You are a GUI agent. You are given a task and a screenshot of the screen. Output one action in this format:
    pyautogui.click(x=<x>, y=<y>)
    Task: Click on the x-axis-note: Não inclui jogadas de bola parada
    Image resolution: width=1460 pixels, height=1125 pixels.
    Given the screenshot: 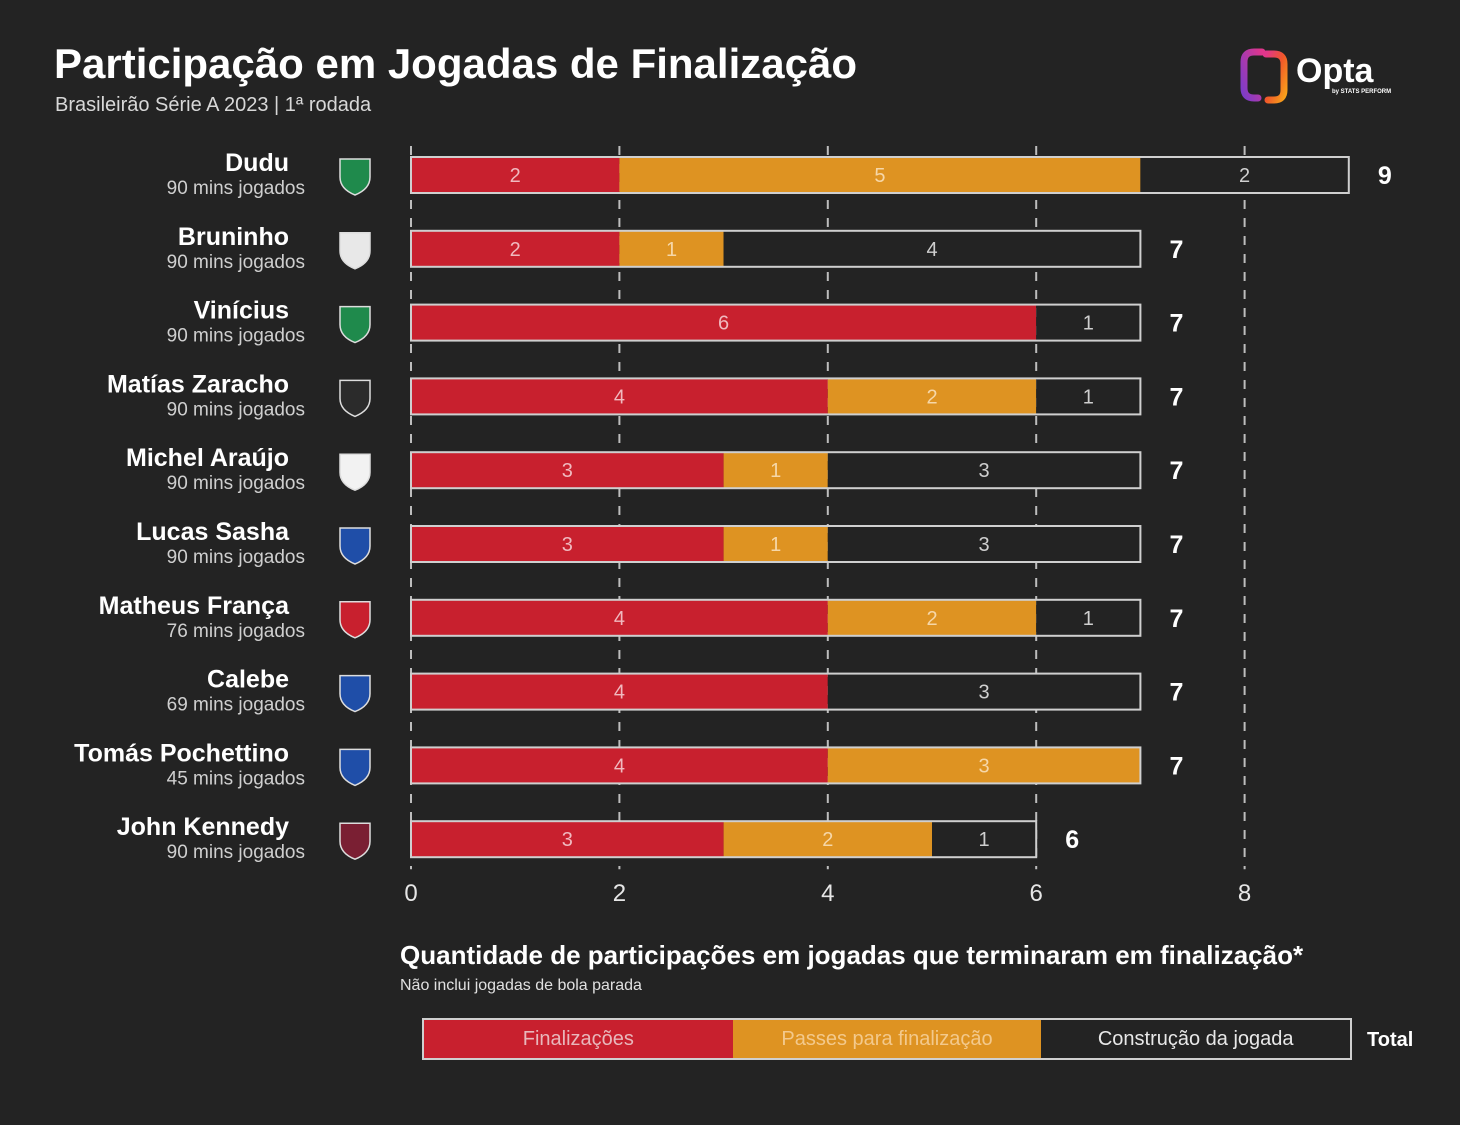 What is the action you would take?
    pyautogui.click(x=521, y=985)
    